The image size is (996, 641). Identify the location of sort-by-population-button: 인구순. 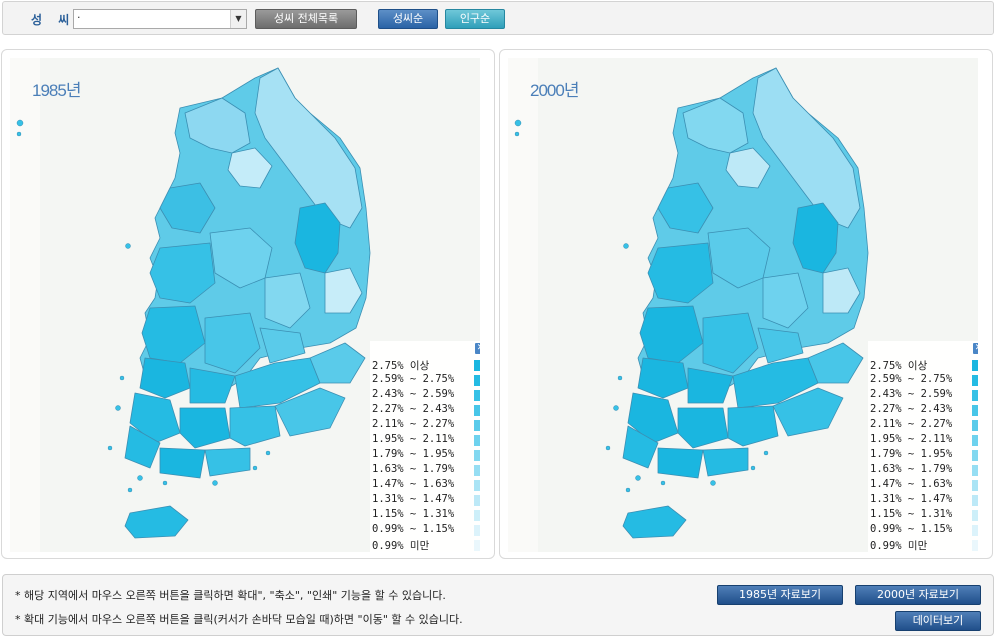
(475, 19).